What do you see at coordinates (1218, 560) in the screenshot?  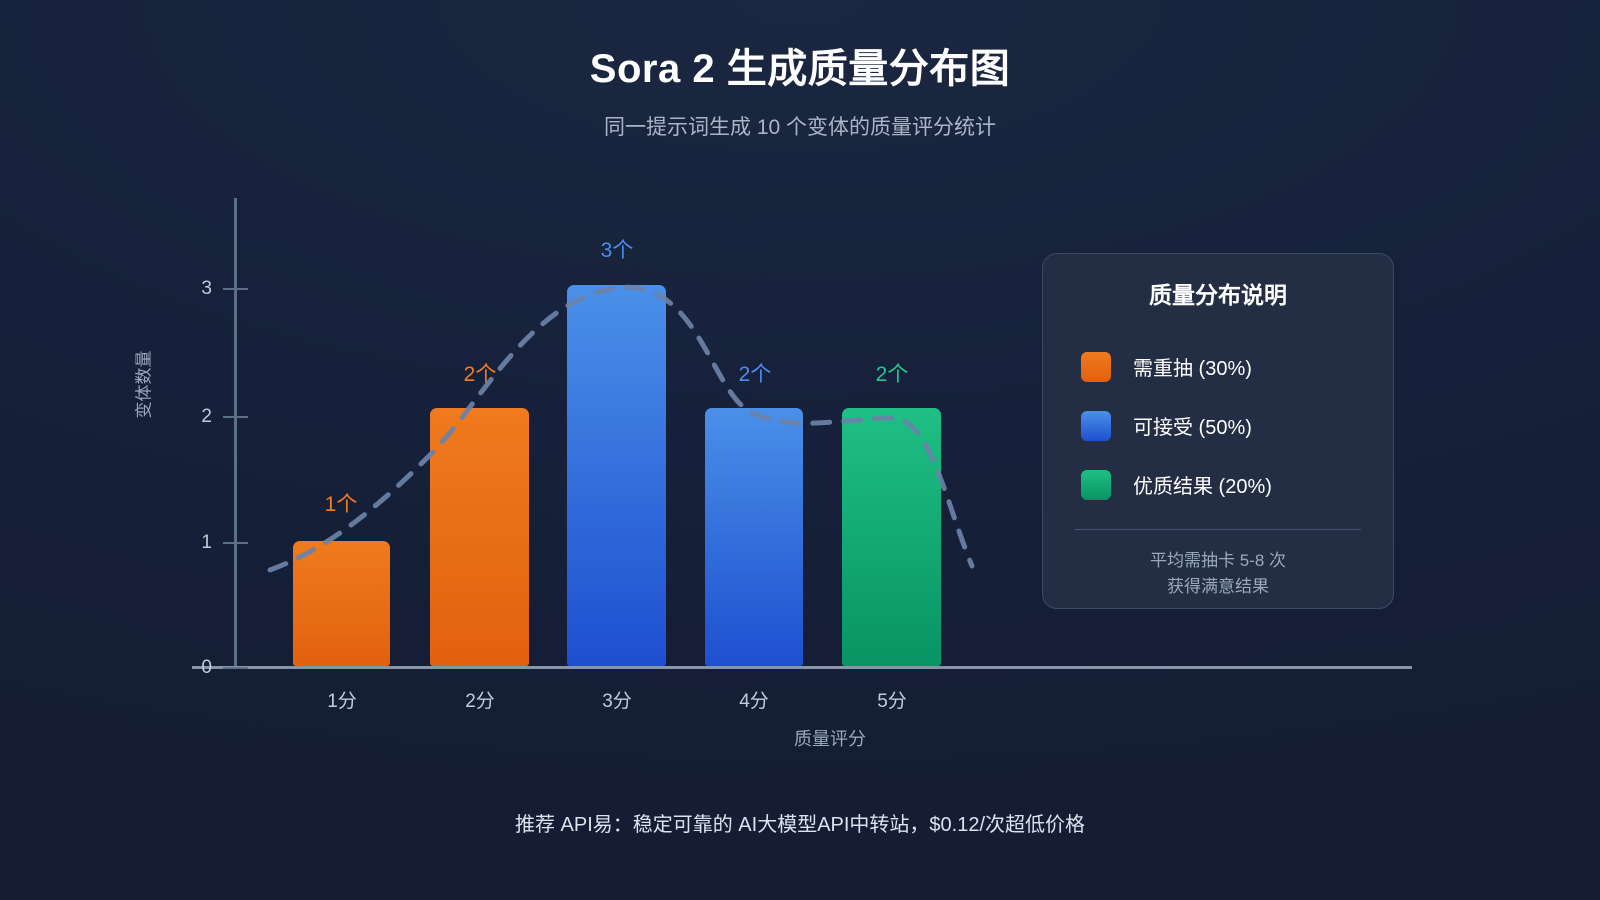 I see `legend-note-line-1: 平均需抽卡 5-8 次` at bounding box center [1218, 560].